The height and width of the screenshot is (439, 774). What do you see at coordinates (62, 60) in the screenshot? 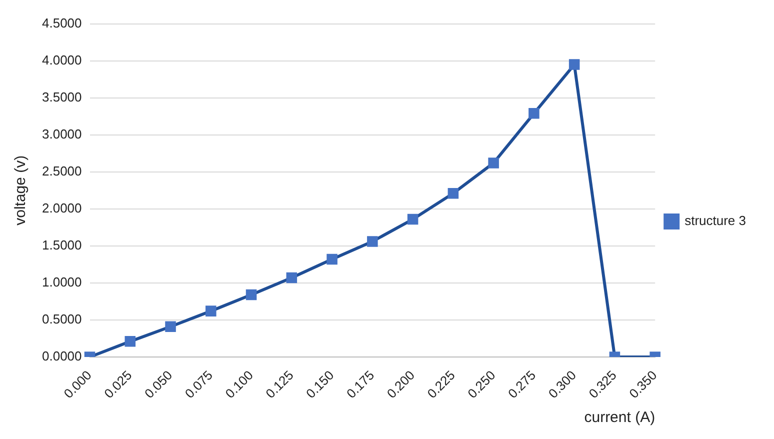
I see `y-tick-label: 4.0000` at bounding box center [62, 60].